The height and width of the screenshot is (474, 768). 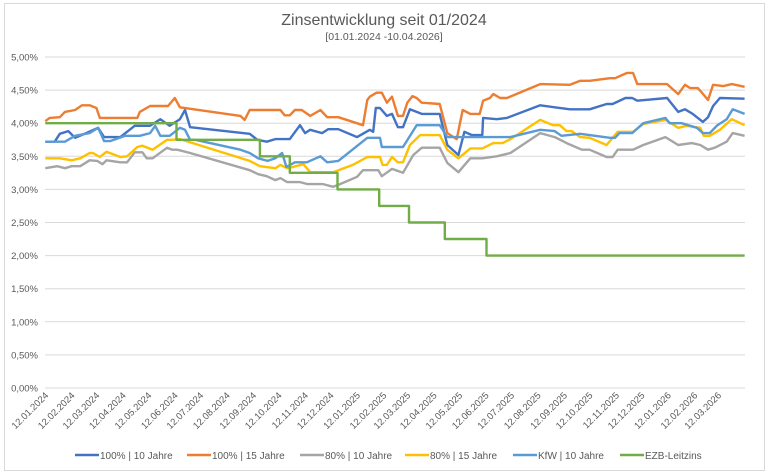 What do you see at coordinates (673, 456) in the screenshot?
I see `legend-label: EZB-Leitzins` at bounding box center [673, 456].